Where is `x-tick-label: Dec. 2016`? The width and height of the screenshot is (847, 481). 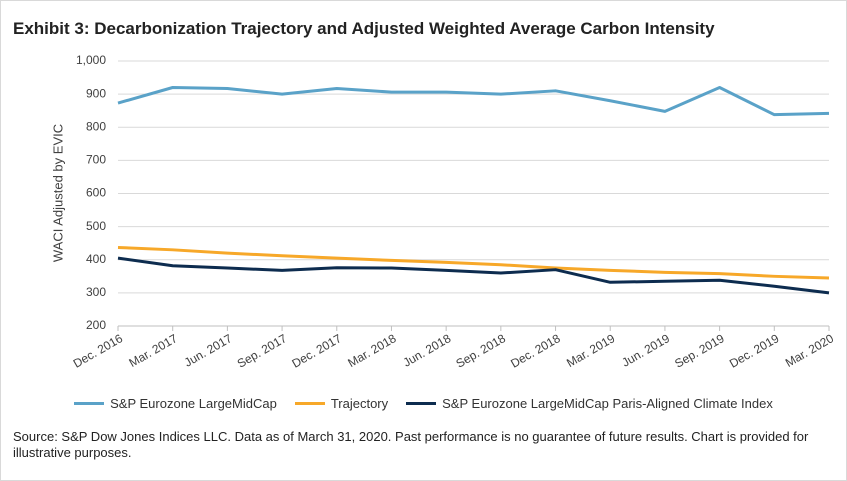 x-tick-label: Dec. 2016 is located at coordinates (98, 351).